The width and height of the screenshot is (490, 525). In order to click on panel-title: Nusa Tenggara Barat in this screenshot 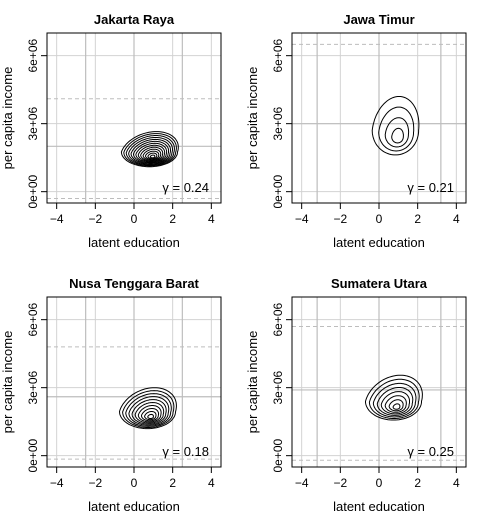, I will do `click(134, 283)`.